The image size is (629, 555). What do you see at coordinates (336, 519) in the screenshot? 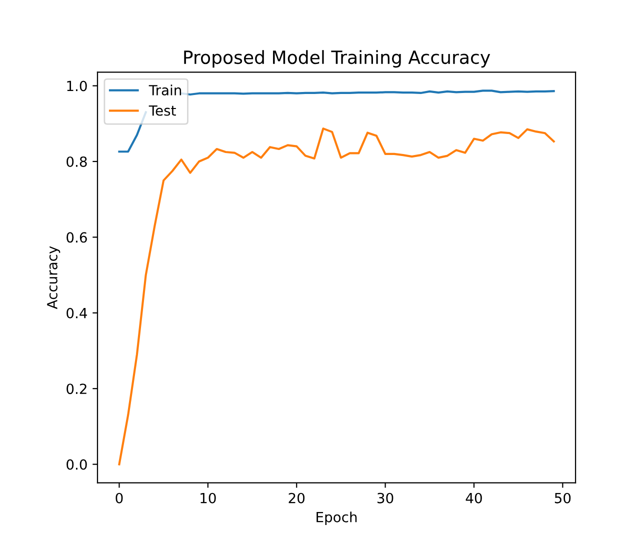
I see `x-axis-title: Epoch` at bounding box center [336, 519].